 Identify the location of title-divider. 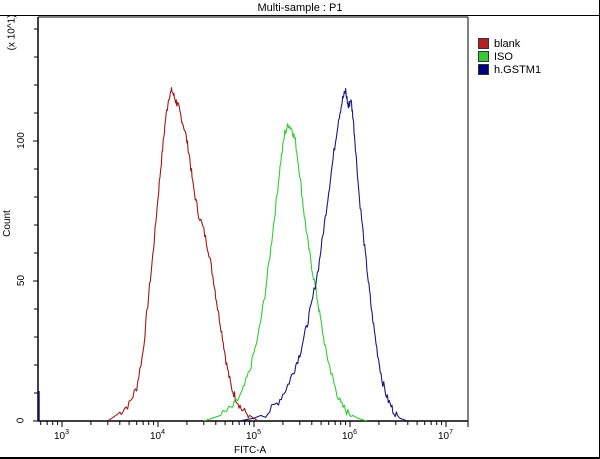
(300, 15).